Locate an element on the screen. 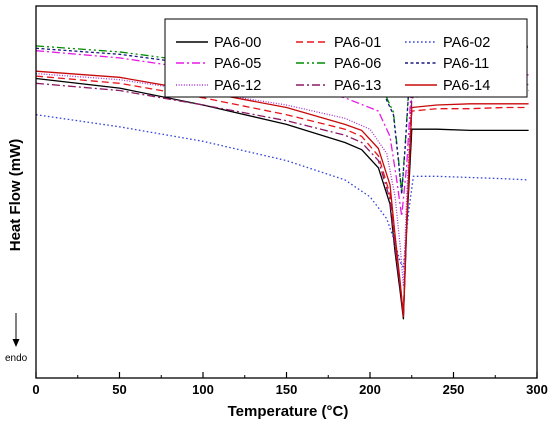 The width and height of the screenshot is (550, 426). legend-label-pa6-11: PA6-11 is located at coordinates (466, 64).